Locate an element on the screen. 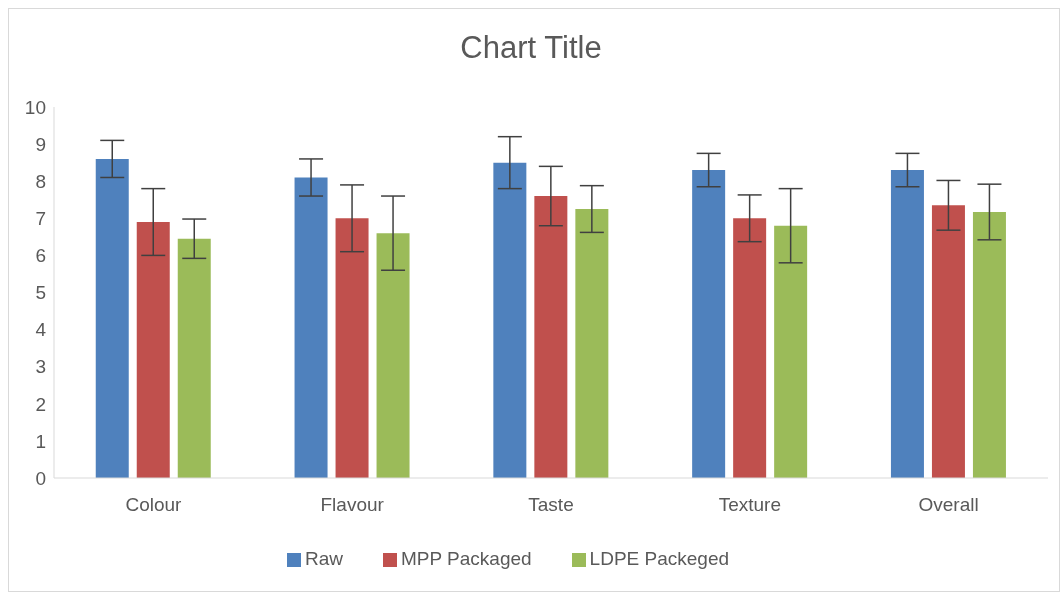 This screenshot has height=594, width=1062. chart-title: Chart Title is located at coordinates (531, 48).